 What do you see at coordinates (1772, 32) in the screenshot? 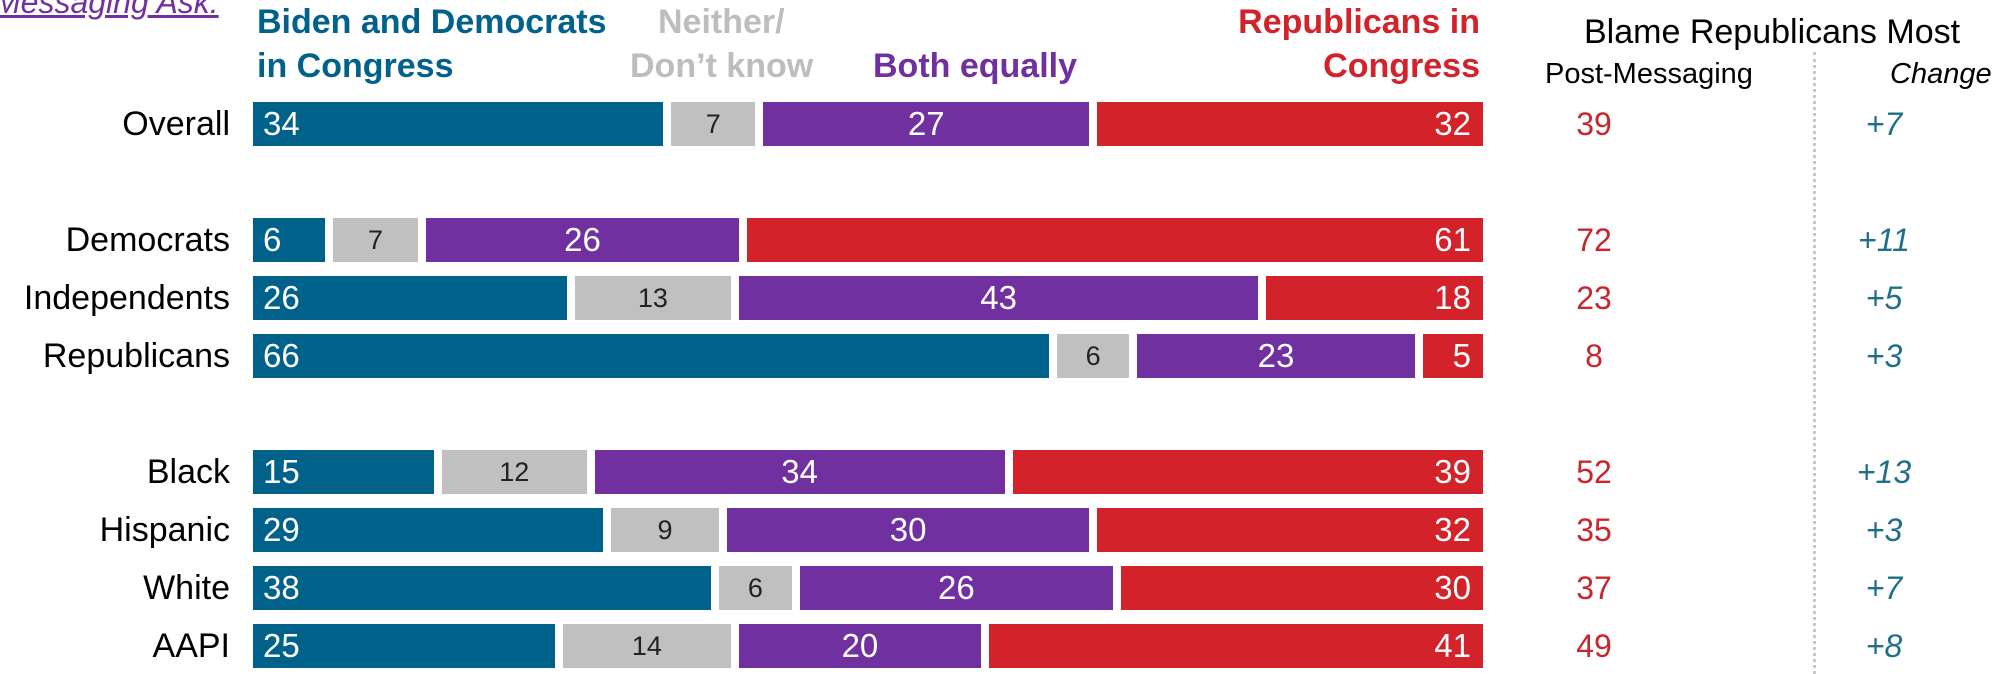
I see `blame-republicans-title: Blame Republicans Most` at bounding box center [1772, 32].